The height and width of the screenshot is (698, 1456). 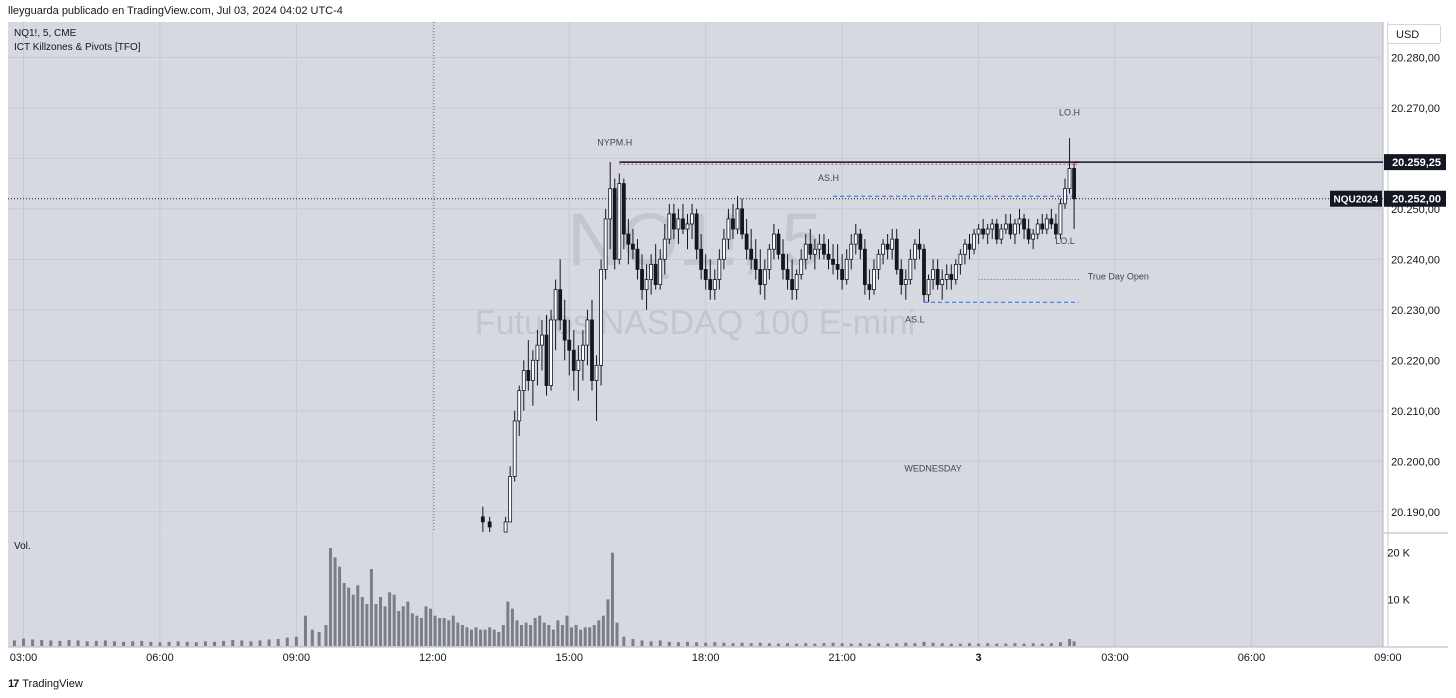 What do you see at coordinates (22, 546) in the screenshot?
I see `legend-volume: Vol.` at bounding box center [22, 546].